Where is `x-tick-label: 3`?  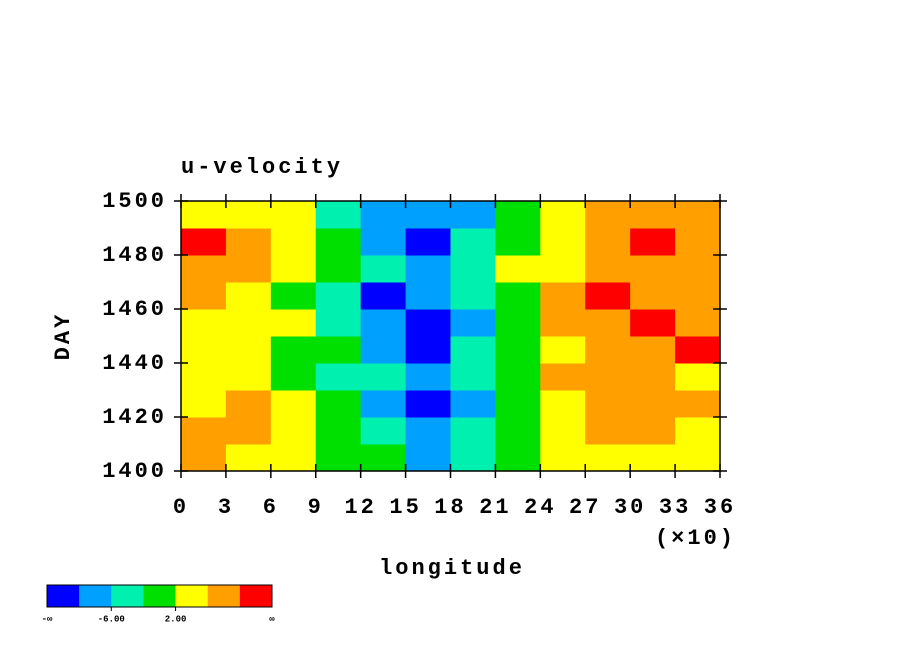
x-tick-label: 3 is located at coordinates (226, 507).